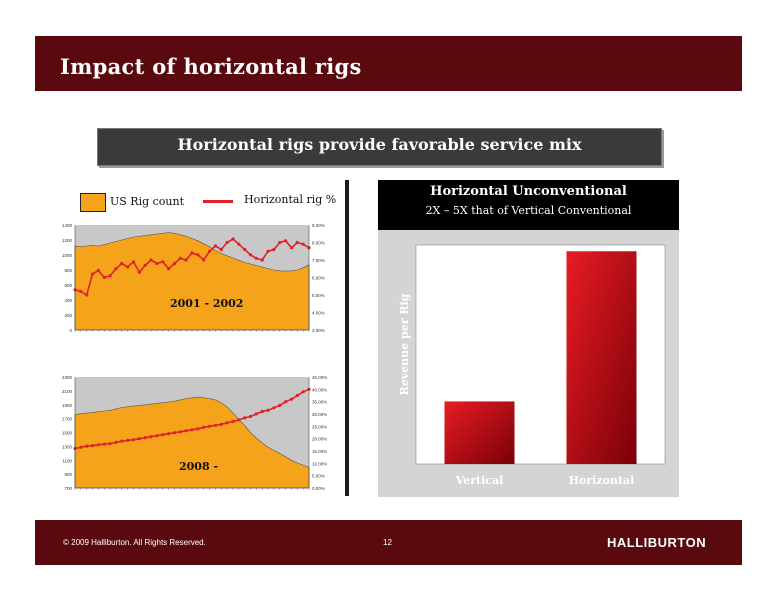 This screenshot has width=776, height=600. I want to click on y-tick-label: 800, so click(68, 270).